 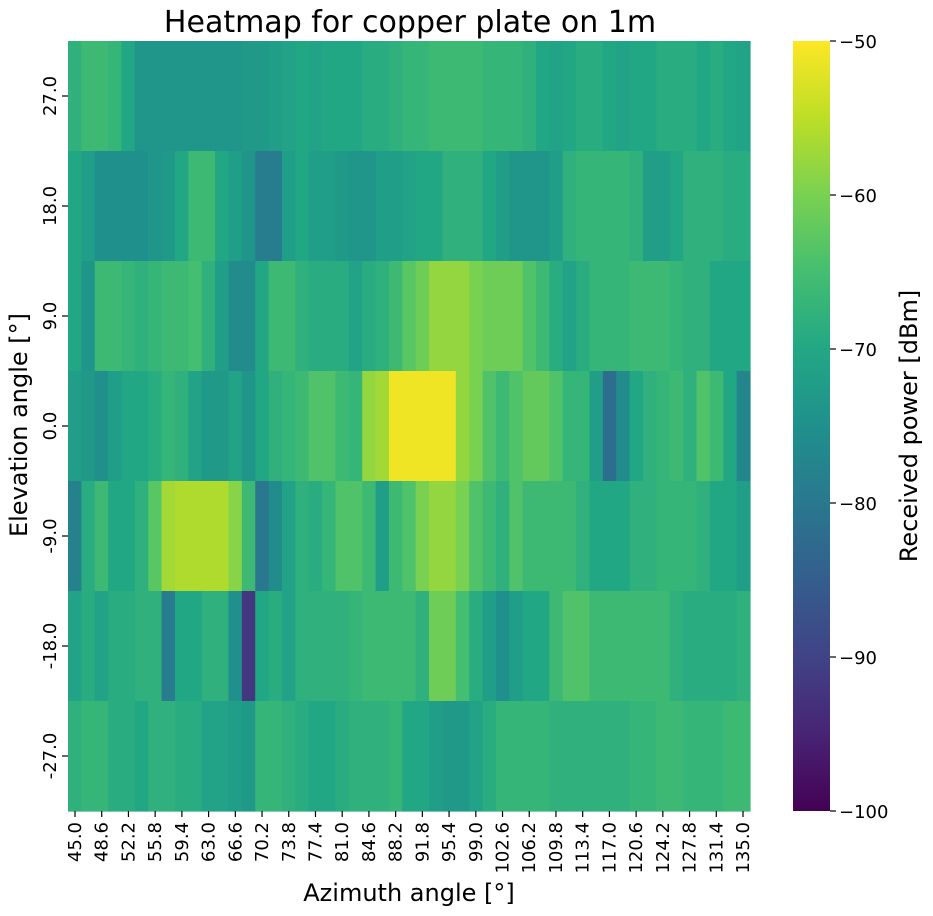 I want to click on x-tick-label: 52.2, so click(x=128, y=842).